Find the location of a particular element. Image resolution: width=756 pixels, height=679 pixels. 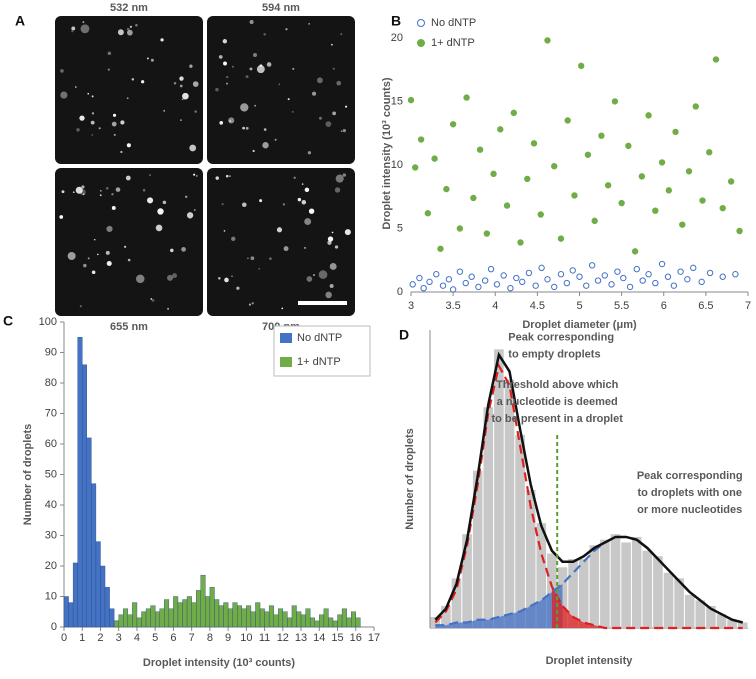

legend-swatch is located at coordinates (286, 338).